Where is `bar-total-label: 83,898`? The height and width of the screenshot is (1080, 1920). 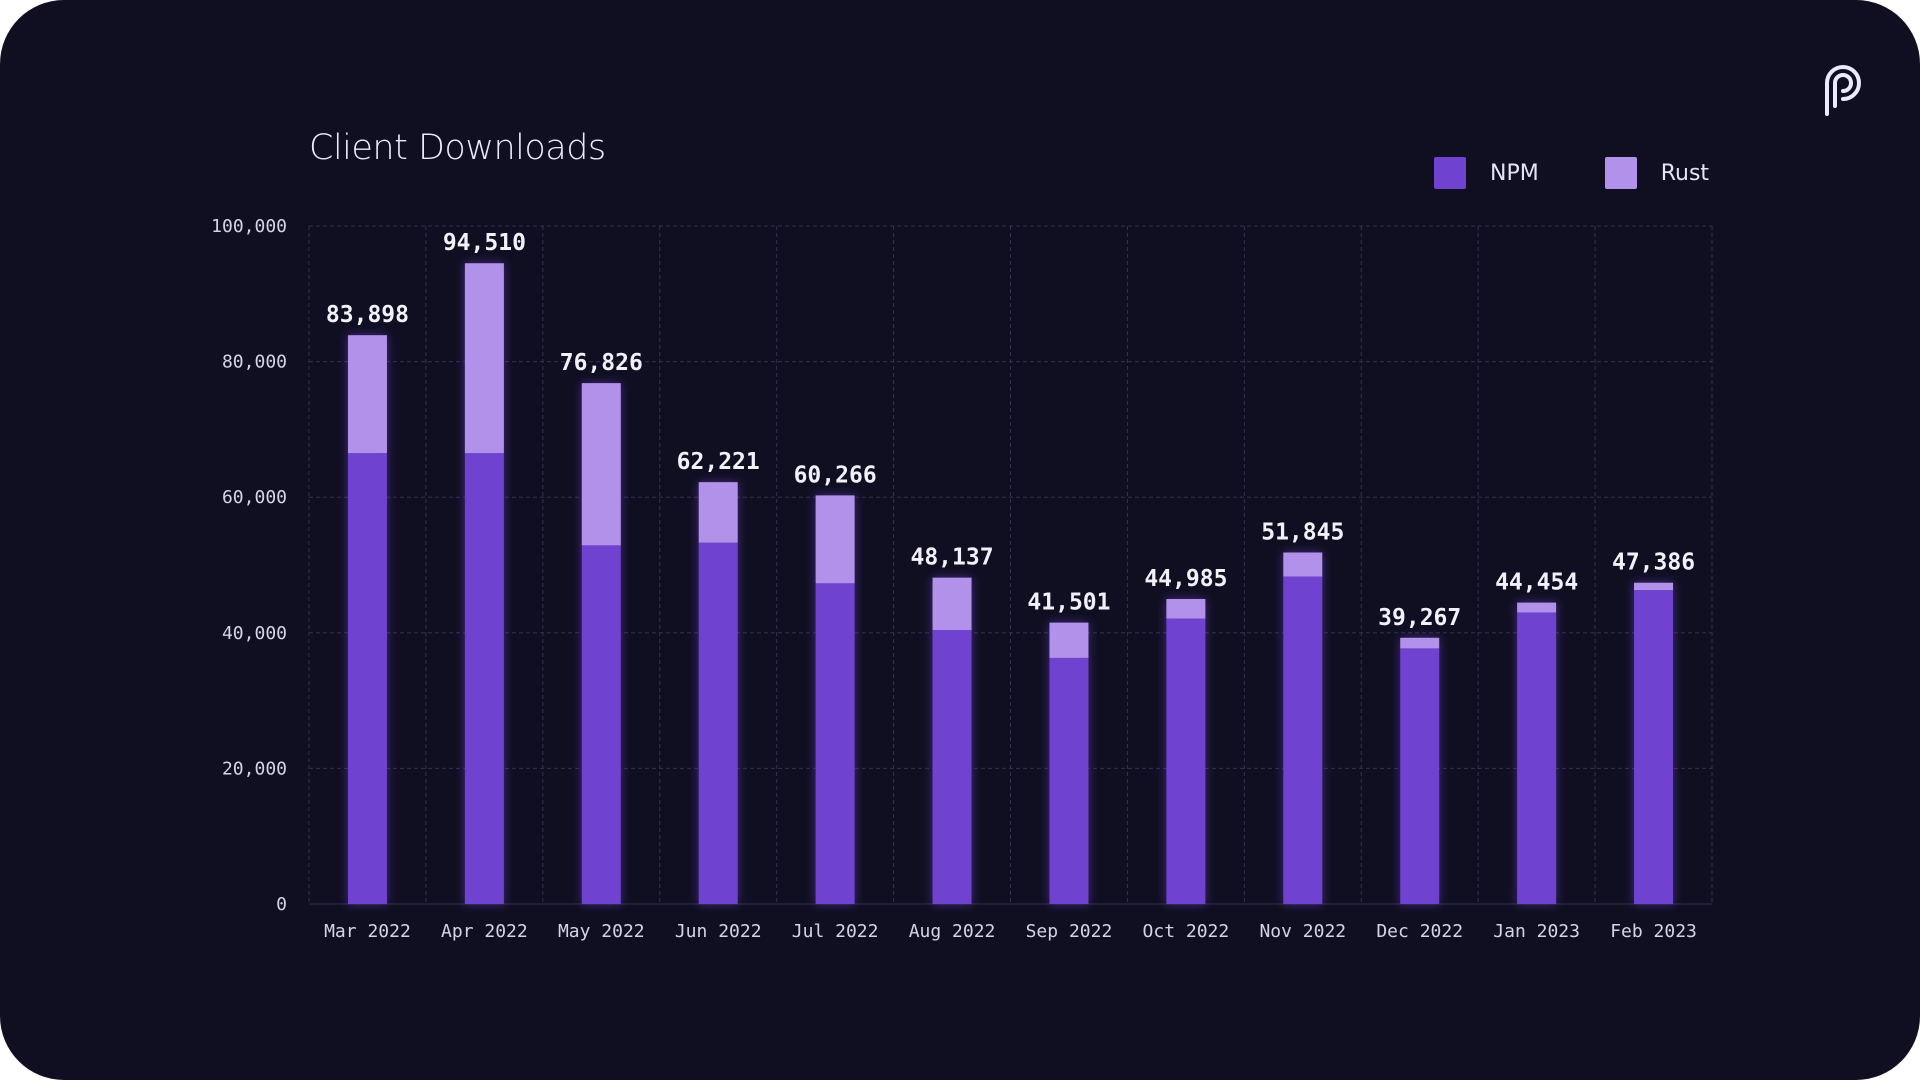 bar-total-label: 83,898 is located at coordinates (367, 315).